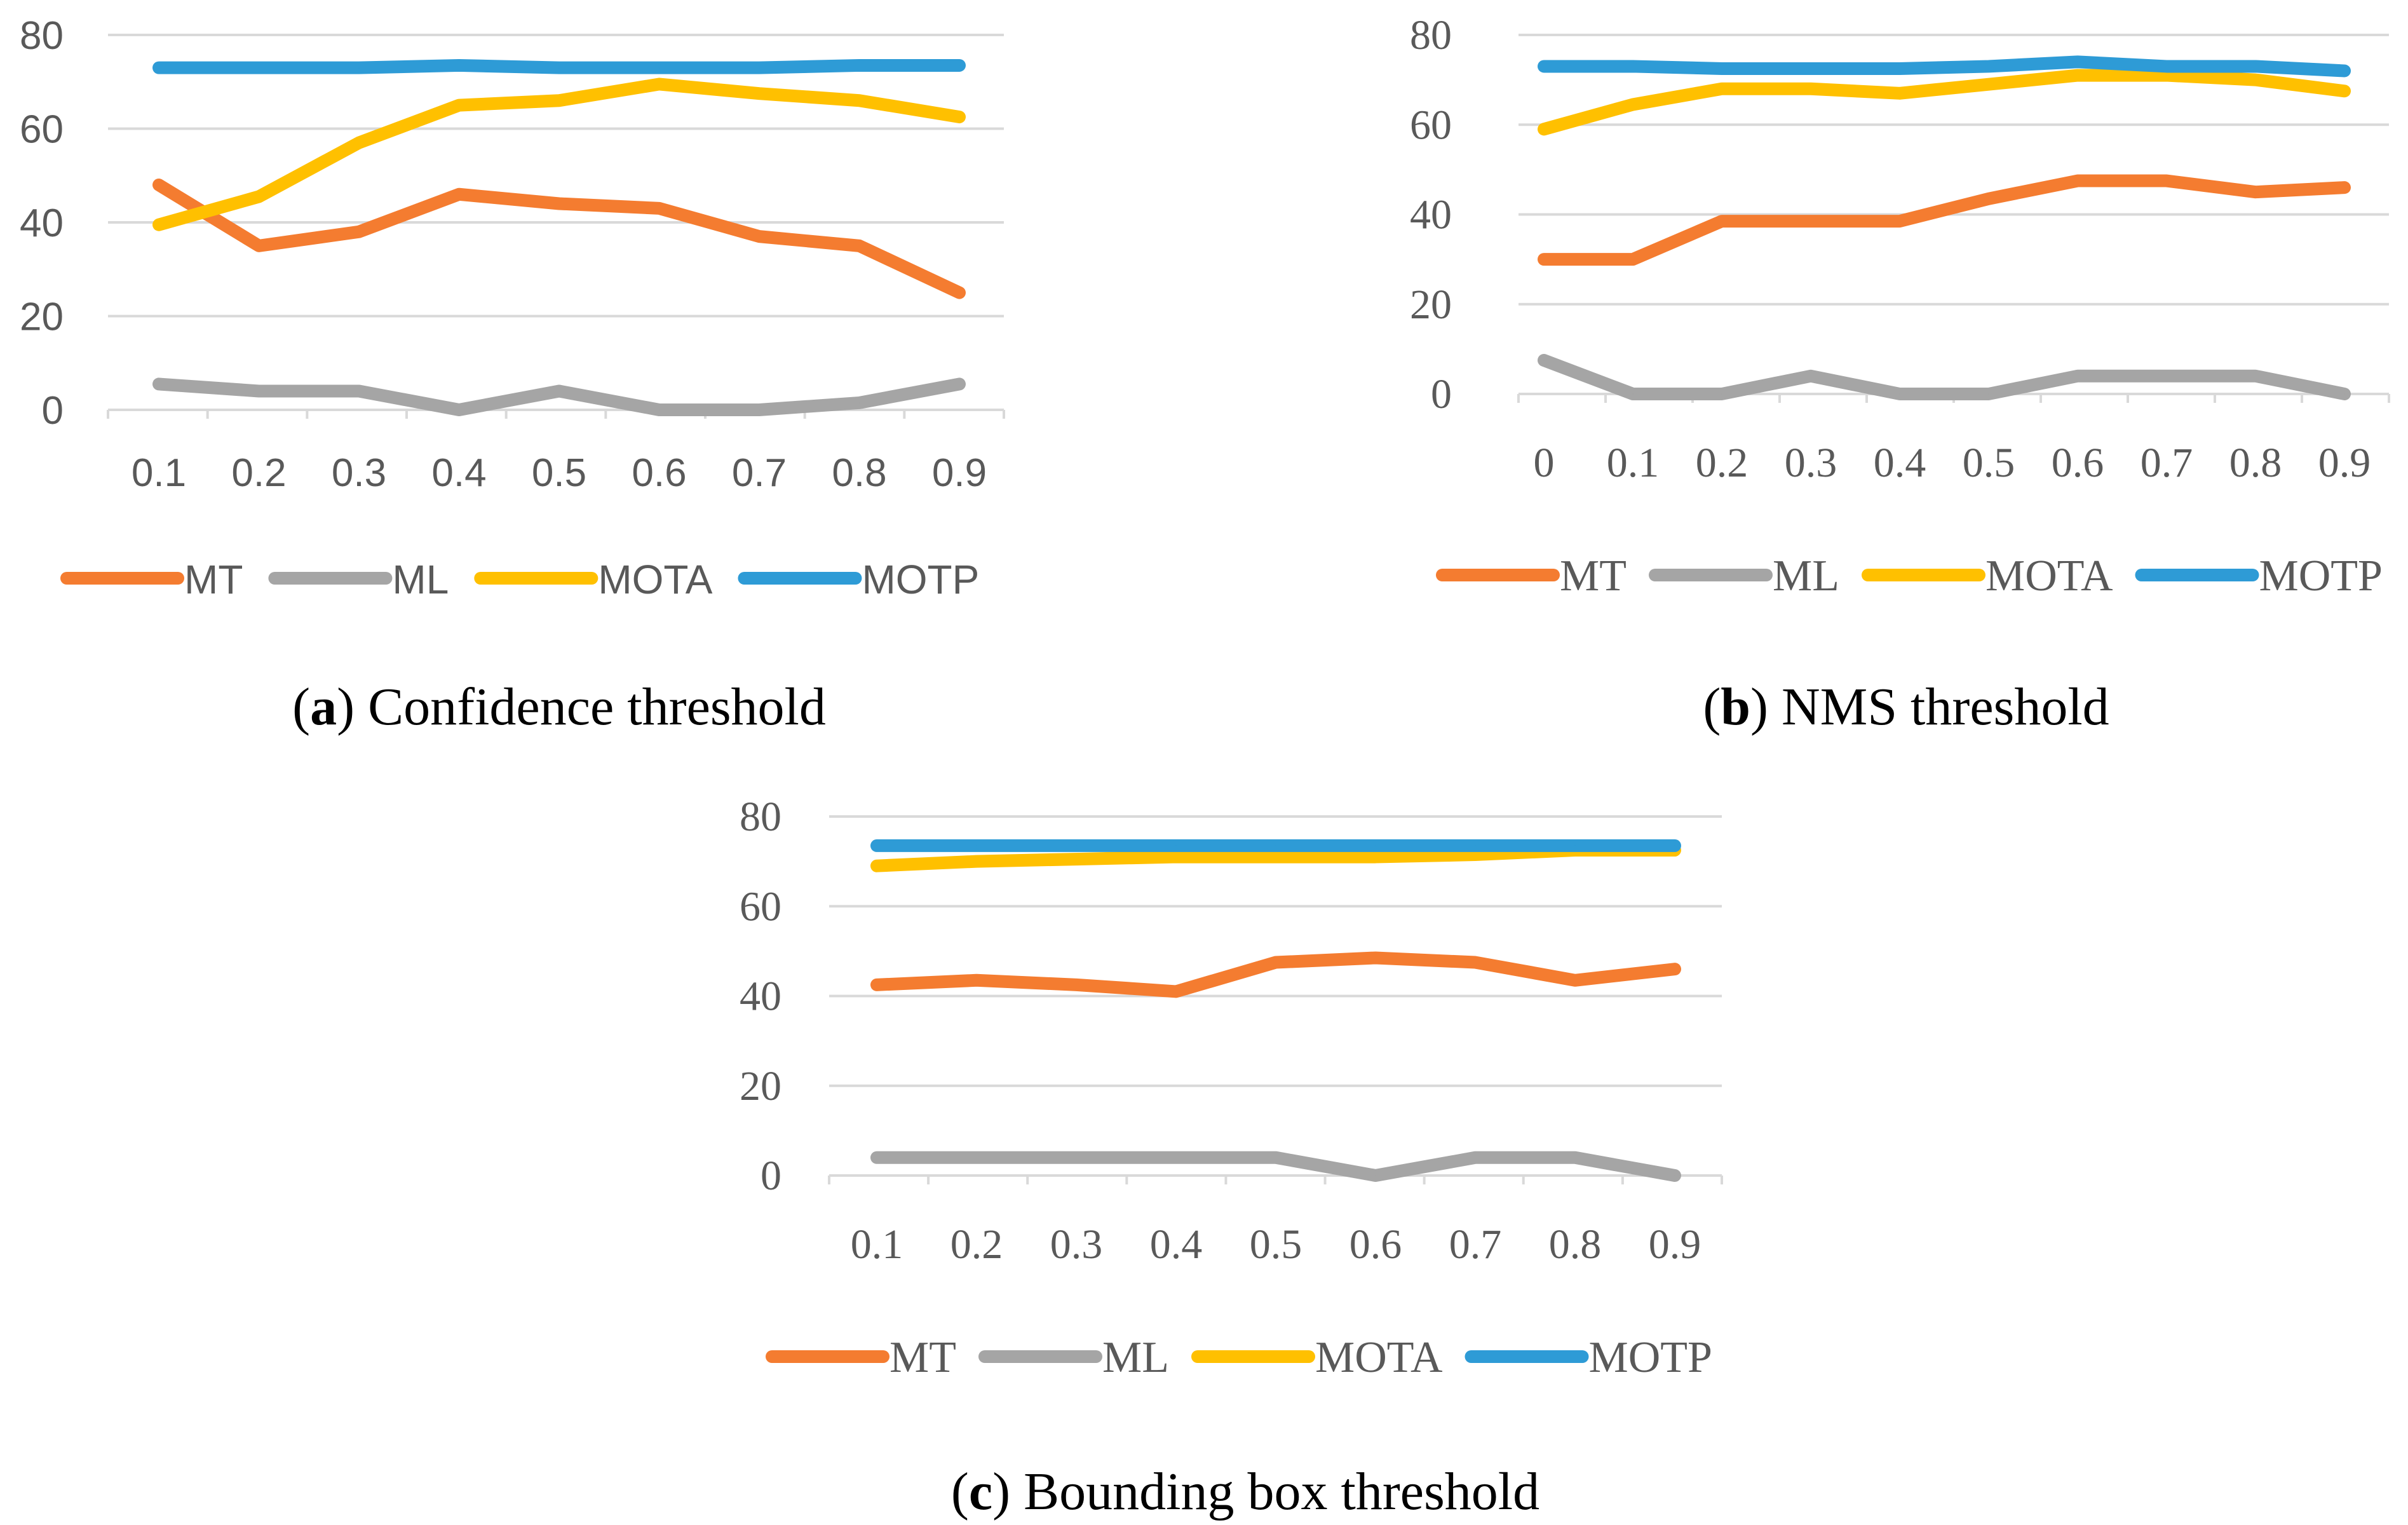 The width and height of the screenshot is (2408, 1525). What do you see at coordinates (1441, 394) in the screenshot?
I see `y-tick-label: 0` at bounding box center [1441, 394].